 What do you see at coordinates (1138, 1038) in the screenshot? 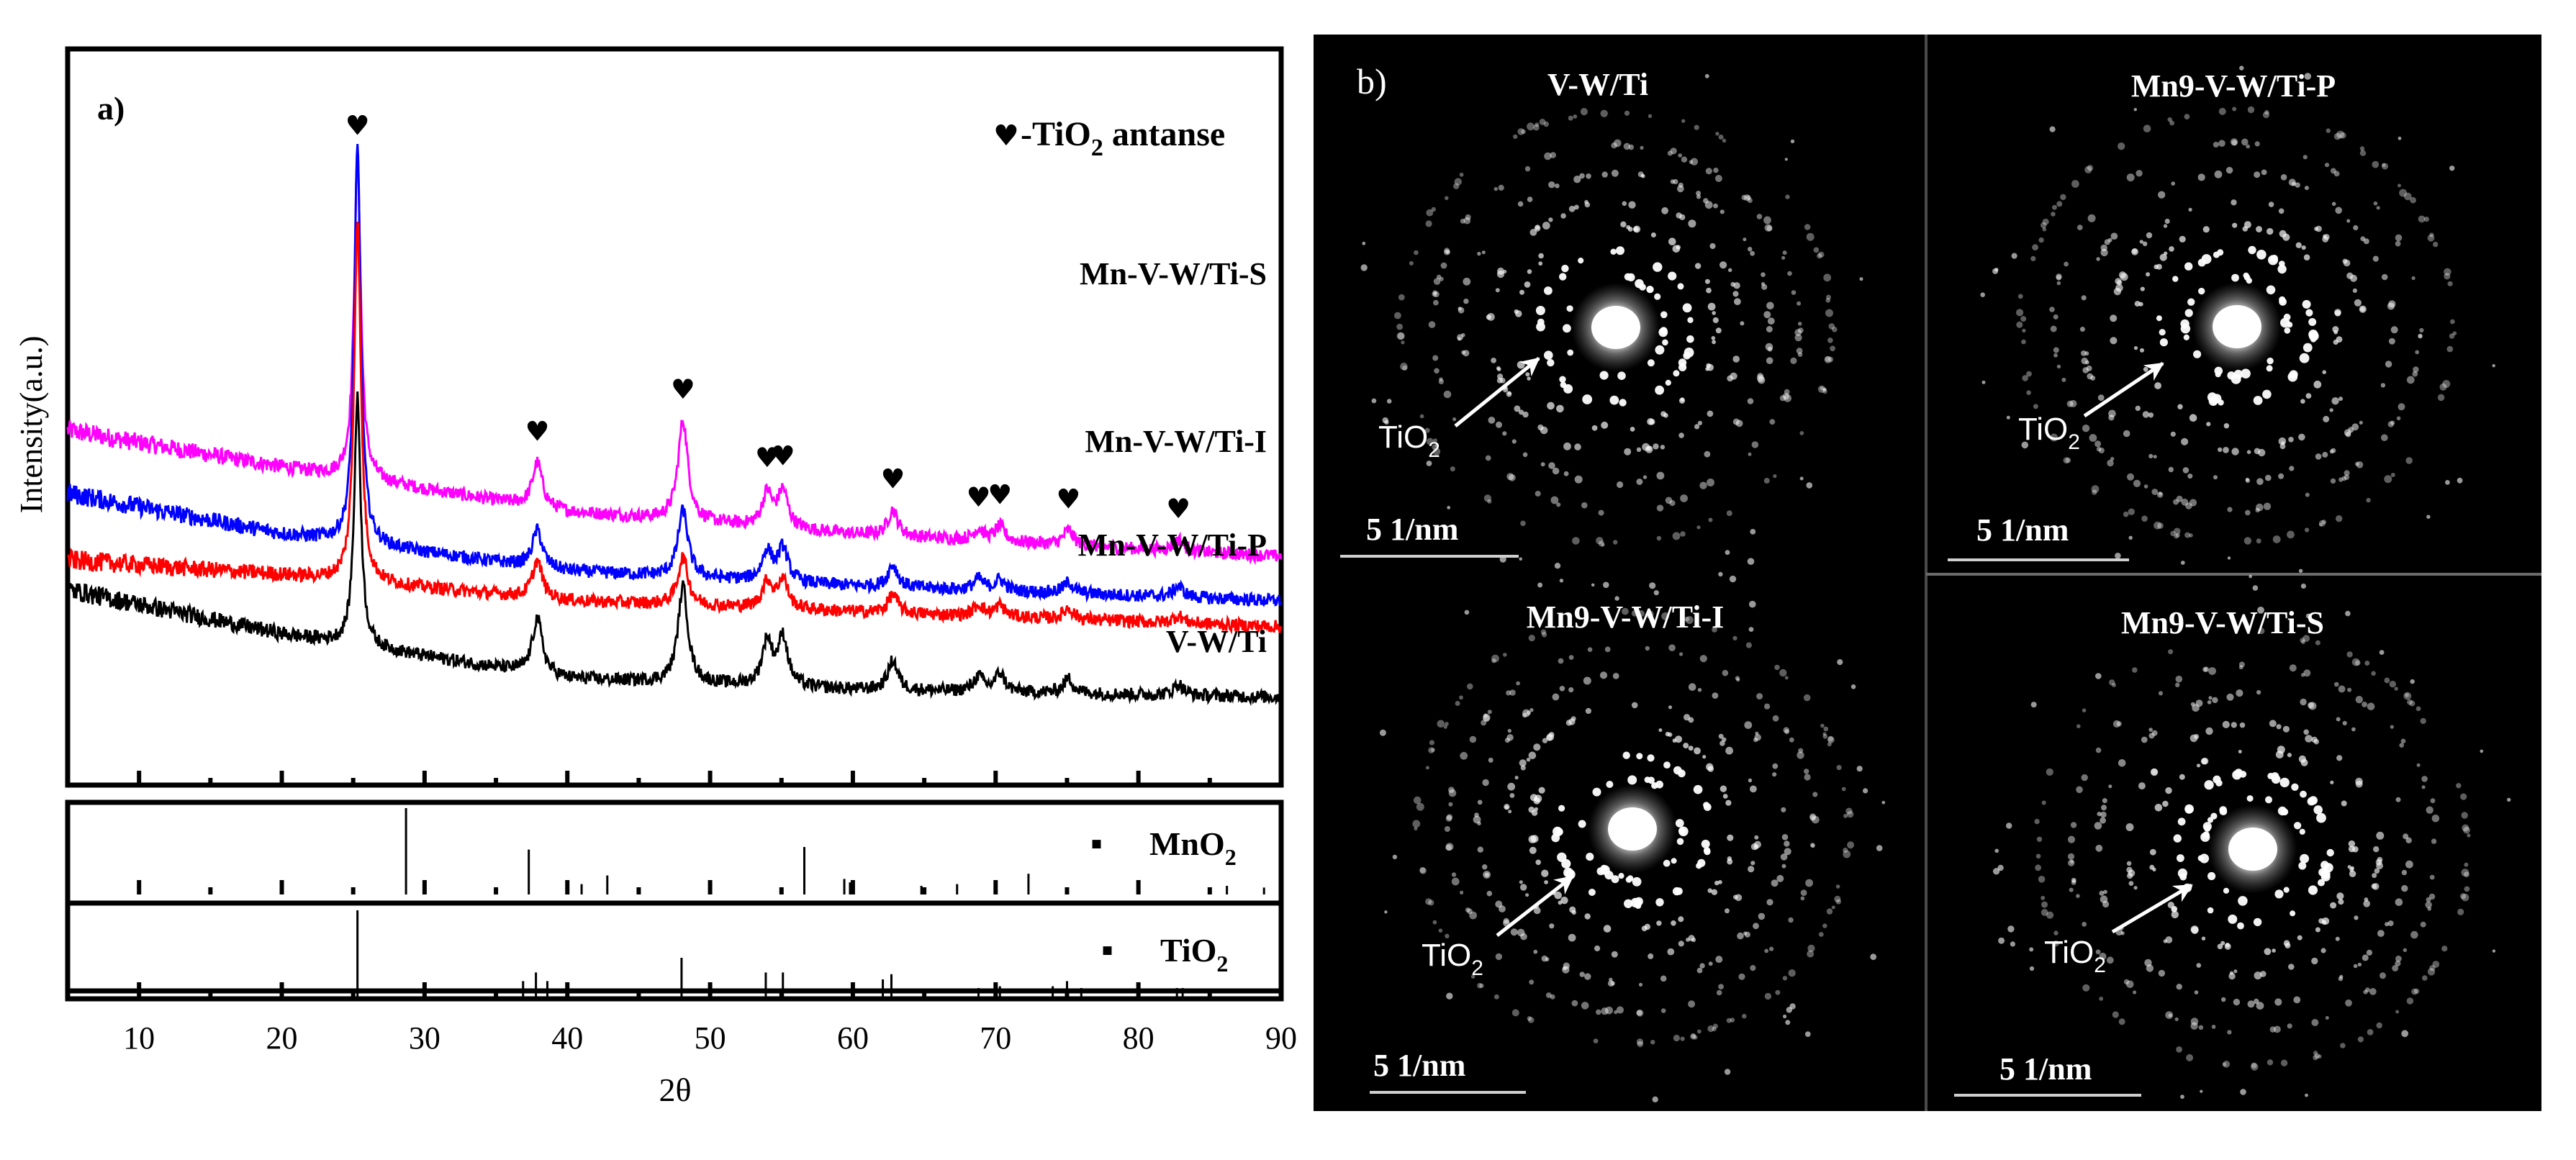
I see `x-tick-label: 80` at bounding box center [1138, 1038].